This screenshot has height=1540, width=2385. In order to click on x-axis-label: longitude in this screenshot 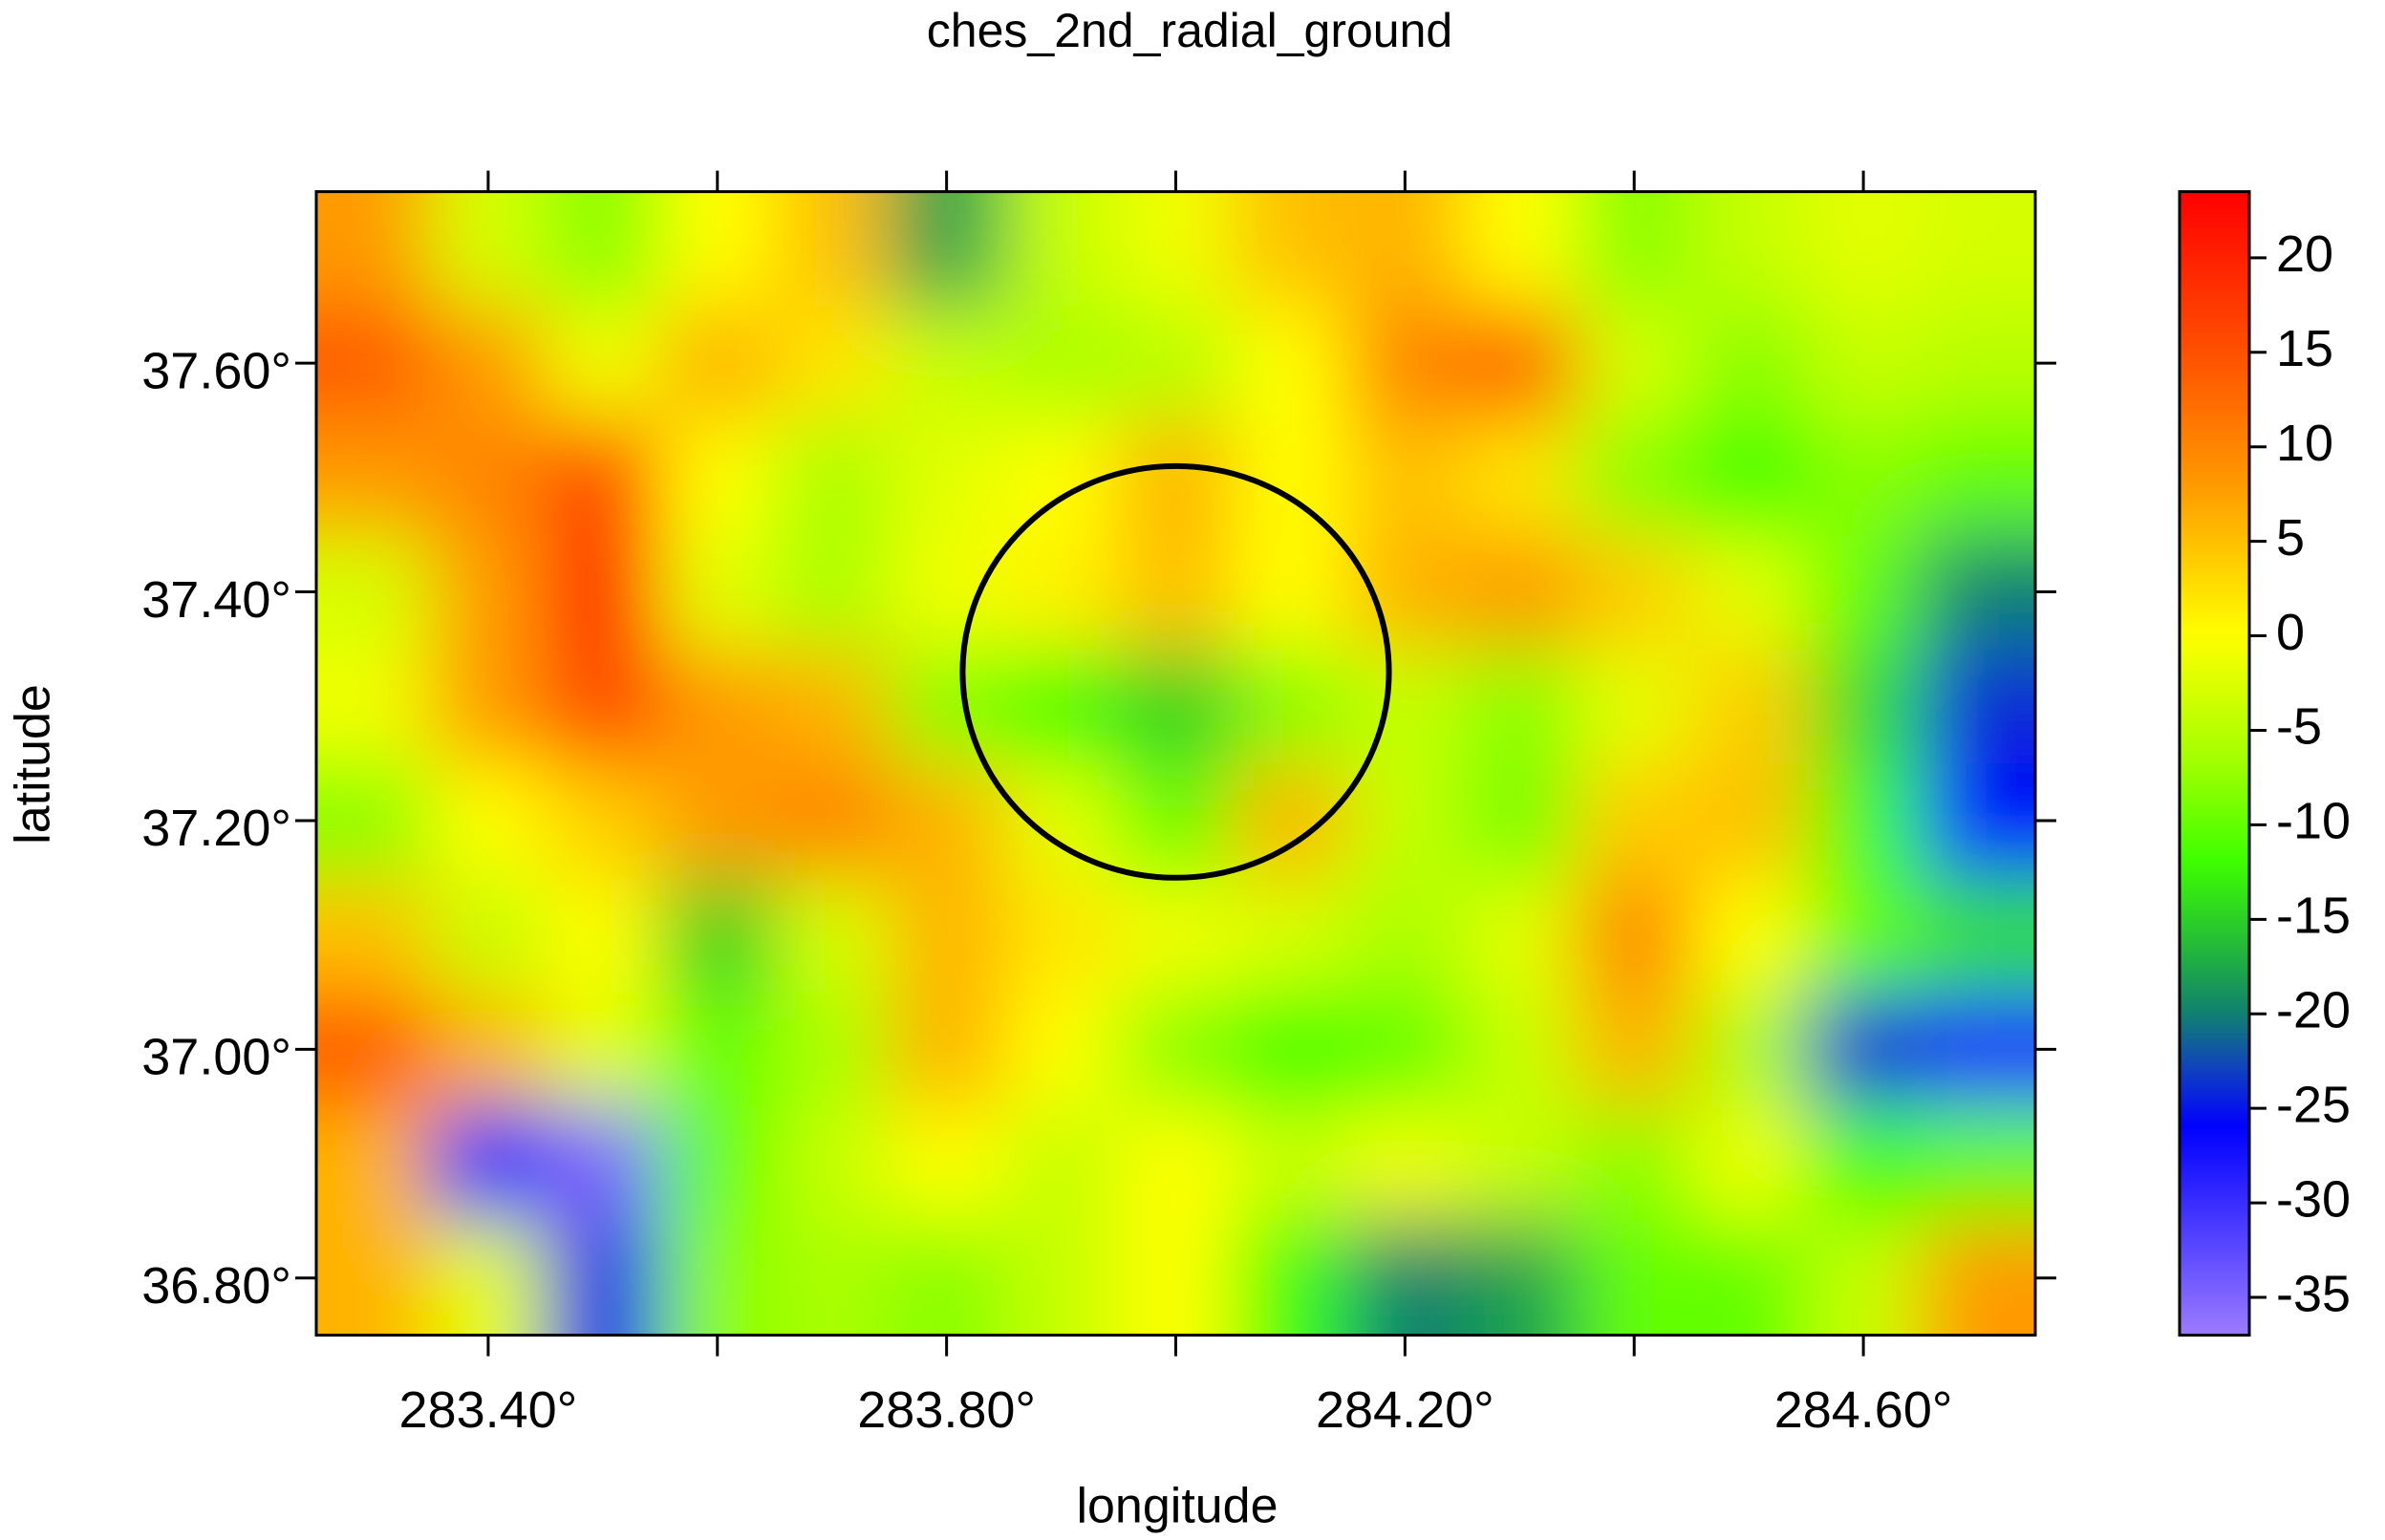, I will do `click(1177, 1506)`.